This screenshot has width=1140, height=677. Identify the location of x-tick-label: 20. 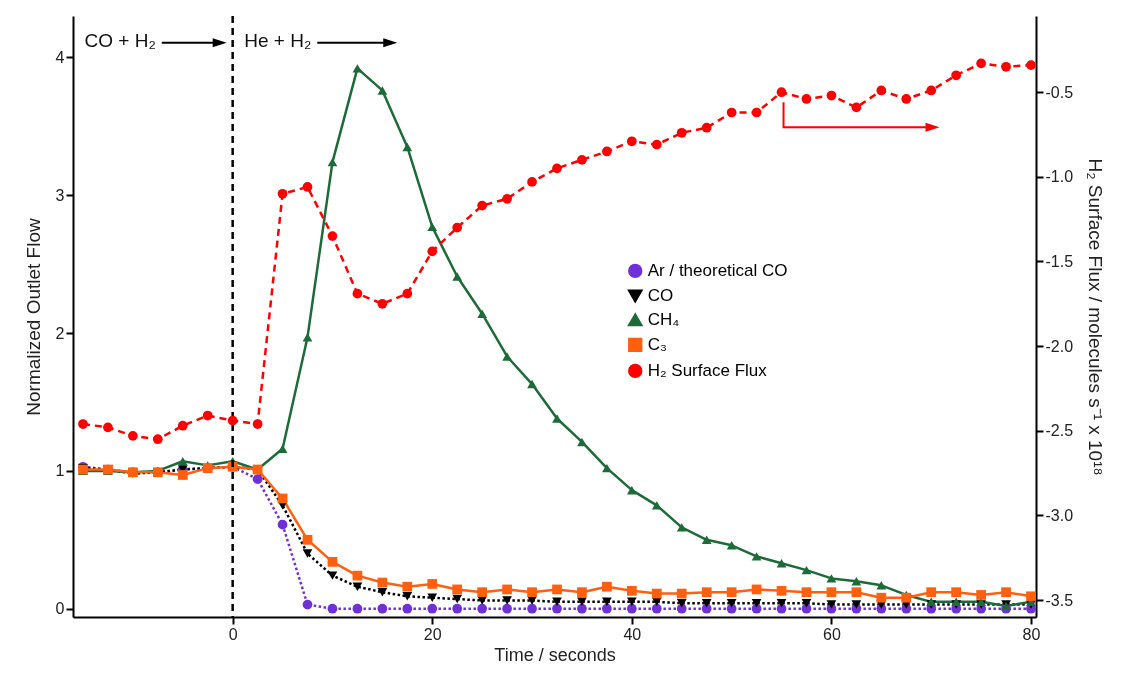
(432, 634).